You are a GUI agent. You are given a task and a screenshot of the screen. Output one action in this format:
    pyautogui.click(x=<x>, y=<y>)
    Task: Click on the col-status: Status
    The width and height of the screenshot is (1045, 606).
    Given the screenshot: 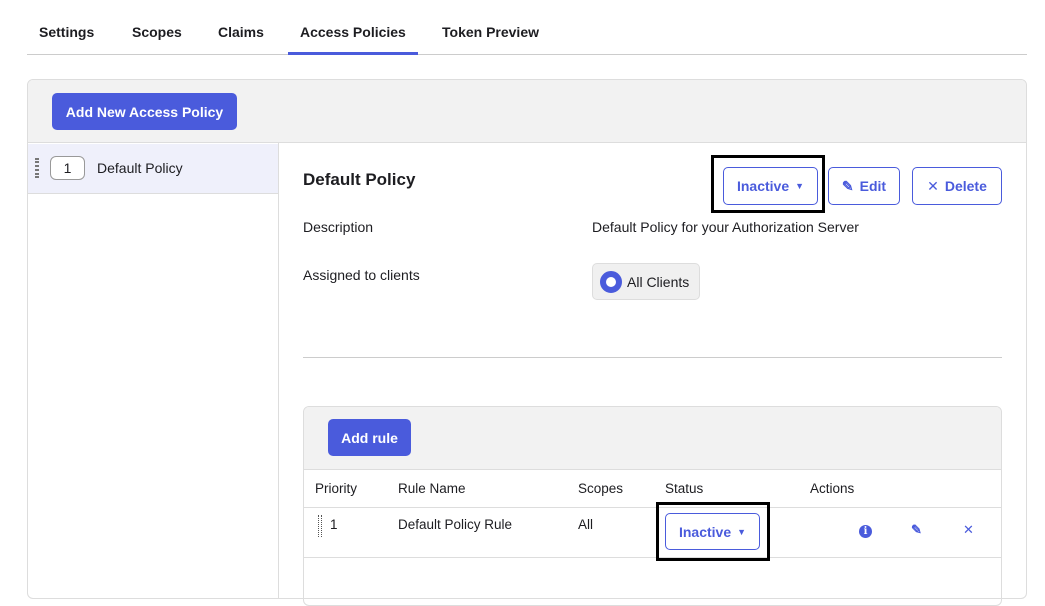 What is the action you would take?
    pyautogui.click(x=684, y=488)
    